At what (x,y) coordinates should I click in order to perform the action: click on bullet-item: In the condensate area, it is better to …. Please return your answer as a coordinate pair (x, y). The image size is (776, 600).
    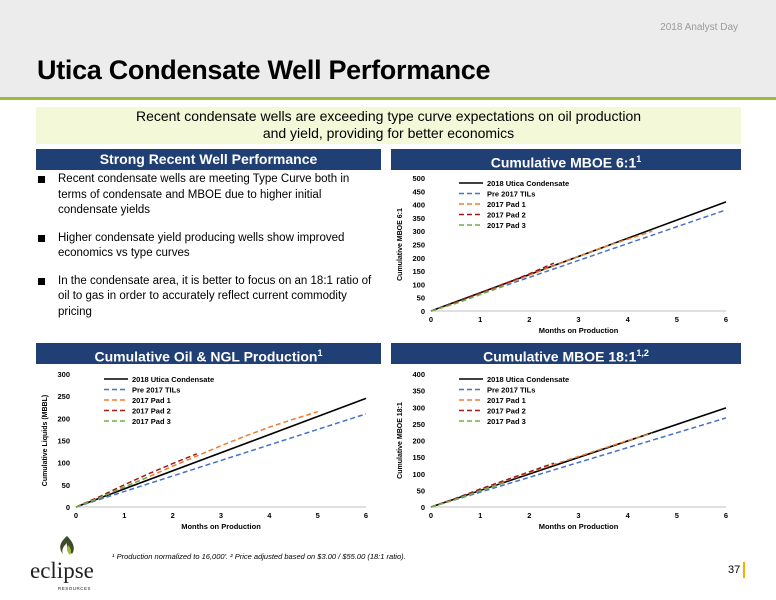
    Looking at the image, I should click on (208, 297).